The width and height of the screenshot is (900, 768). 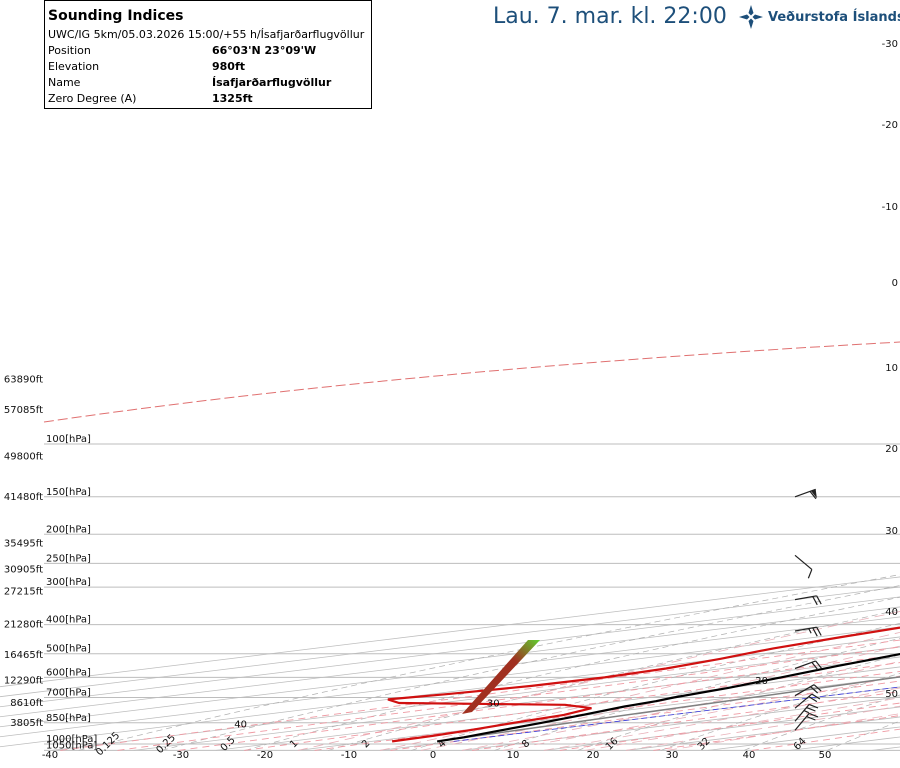 What do you see at coordinates (229, 66) in the screenshot?
I see `info-row-value: 980ft` at bounding box center [229, 66].